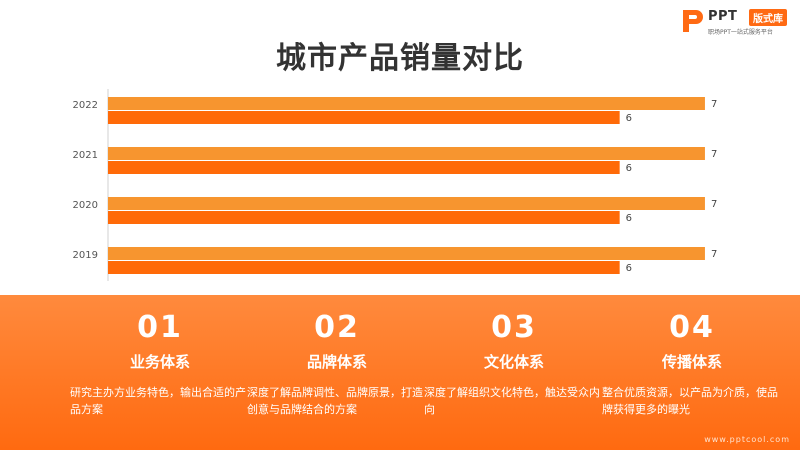 The image size is (800, 450). I want to click on card-number: 02, so click(337, 327).